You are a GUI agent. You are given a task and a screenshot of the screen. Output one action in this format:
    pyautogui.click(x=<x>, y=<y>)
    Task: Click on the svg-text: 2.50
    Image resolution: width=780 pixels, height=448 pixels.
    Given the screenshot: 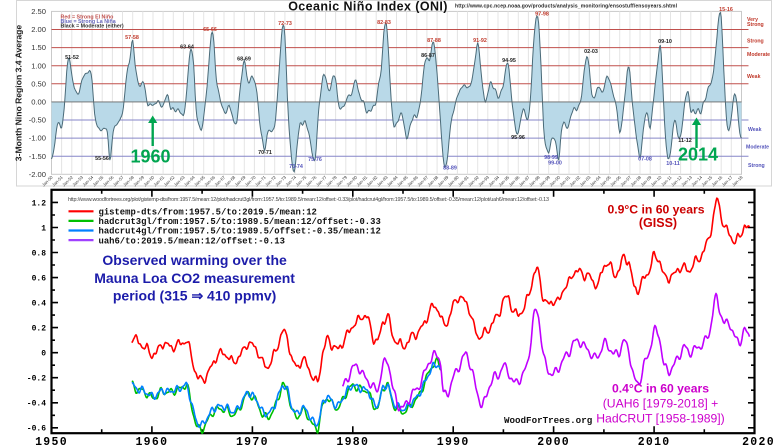 What is the action you would take?
    pyautogui.click(x=38, y=11)
    